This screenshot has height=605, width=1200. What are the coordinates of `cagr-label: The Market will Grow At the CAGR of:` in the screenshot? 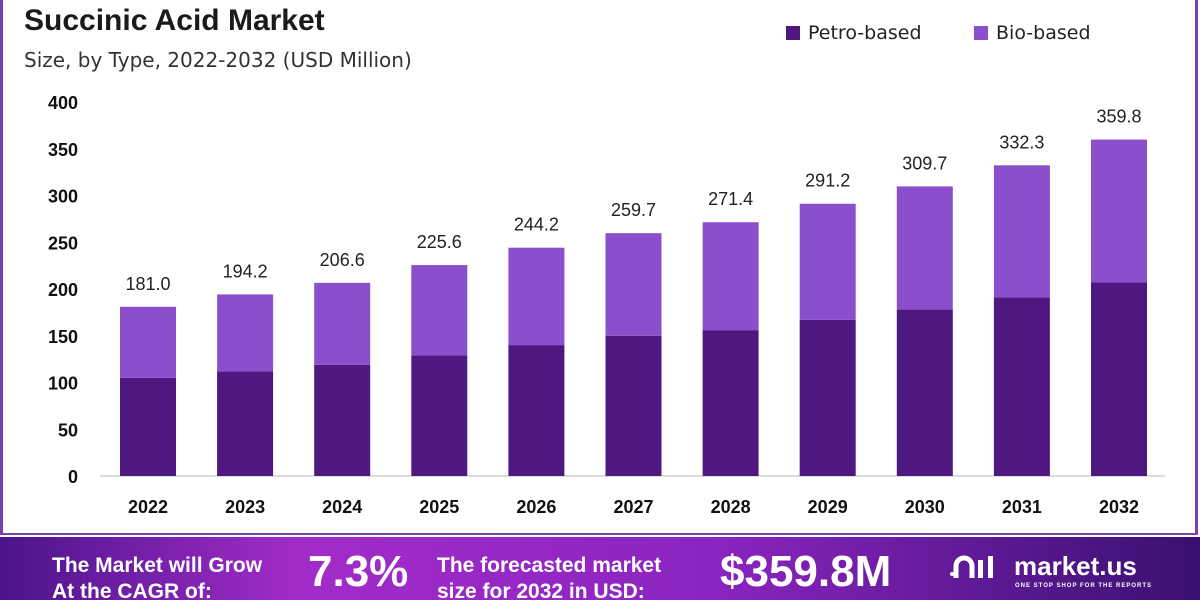 It's located at (157, 579).